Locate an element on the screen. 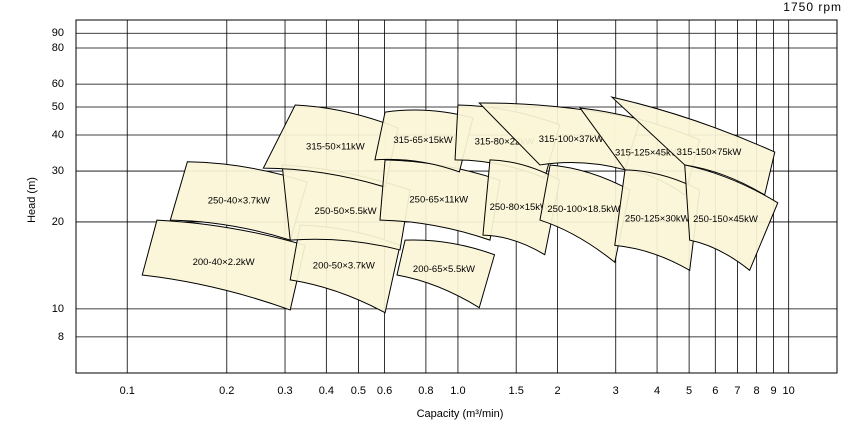 Image resolution: width=850 pixels, height=439 pixels. x-axis-label: Capacity (m³/min) is located at coordinates (460, 414).